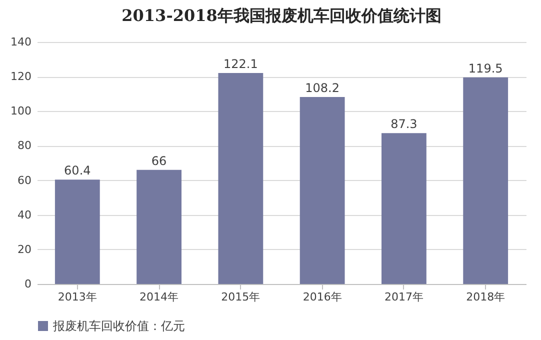 The height and width of the screenshot is (340, 541). I want to click on y-tick-label: 120, so click(21, 77).